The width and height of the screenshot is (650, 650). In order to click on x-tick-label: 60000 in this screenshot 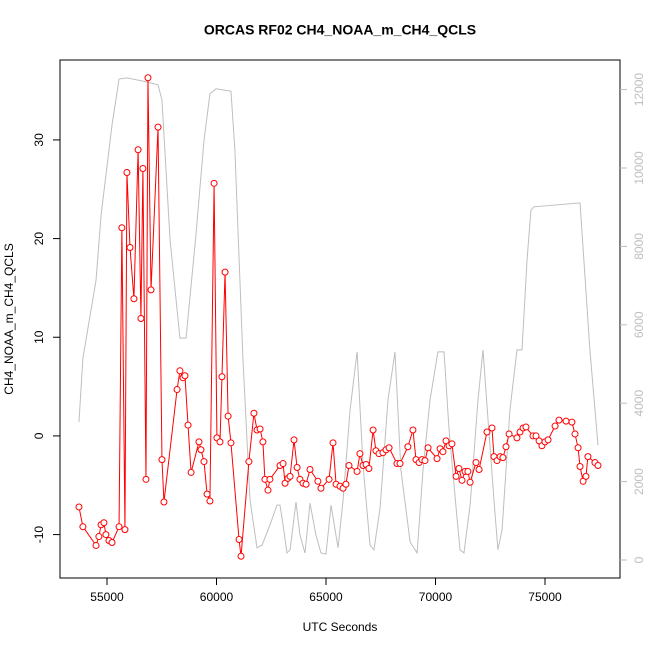, I will do `click(217, 597)`.